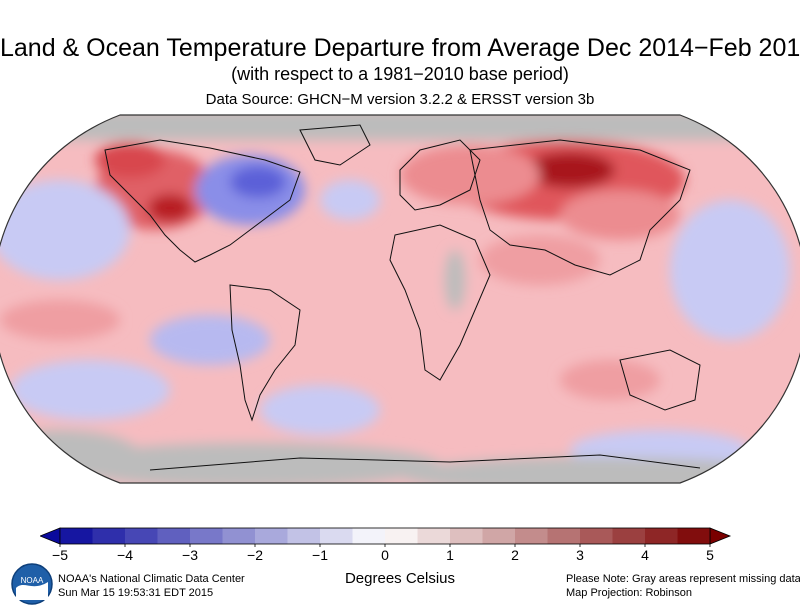 This screenshot has width=800, height=613. I want to click on antarctica-outline, so click(425, 462).